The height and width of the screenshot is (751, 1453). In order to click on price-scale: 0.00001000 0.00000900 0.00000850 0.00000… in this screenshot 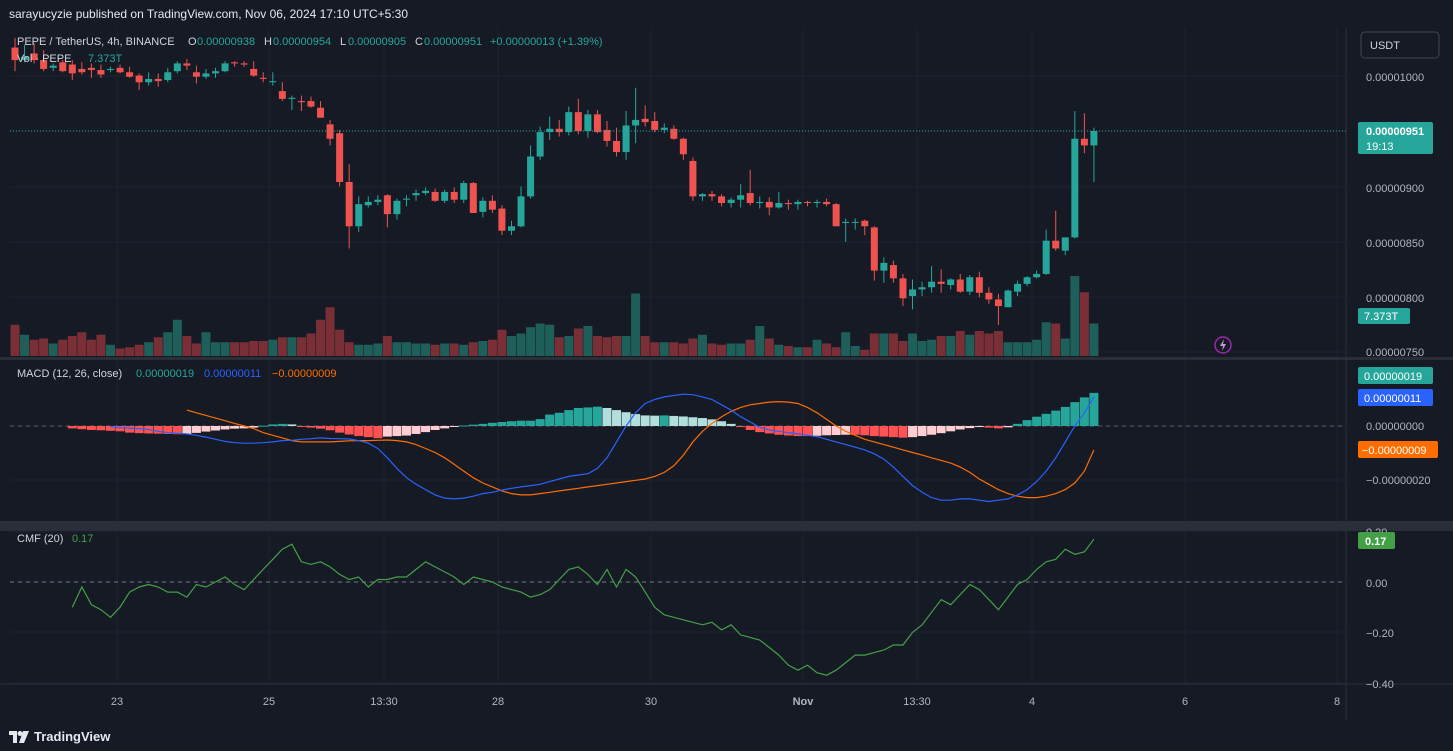, I will do `click(1395, 215)`.